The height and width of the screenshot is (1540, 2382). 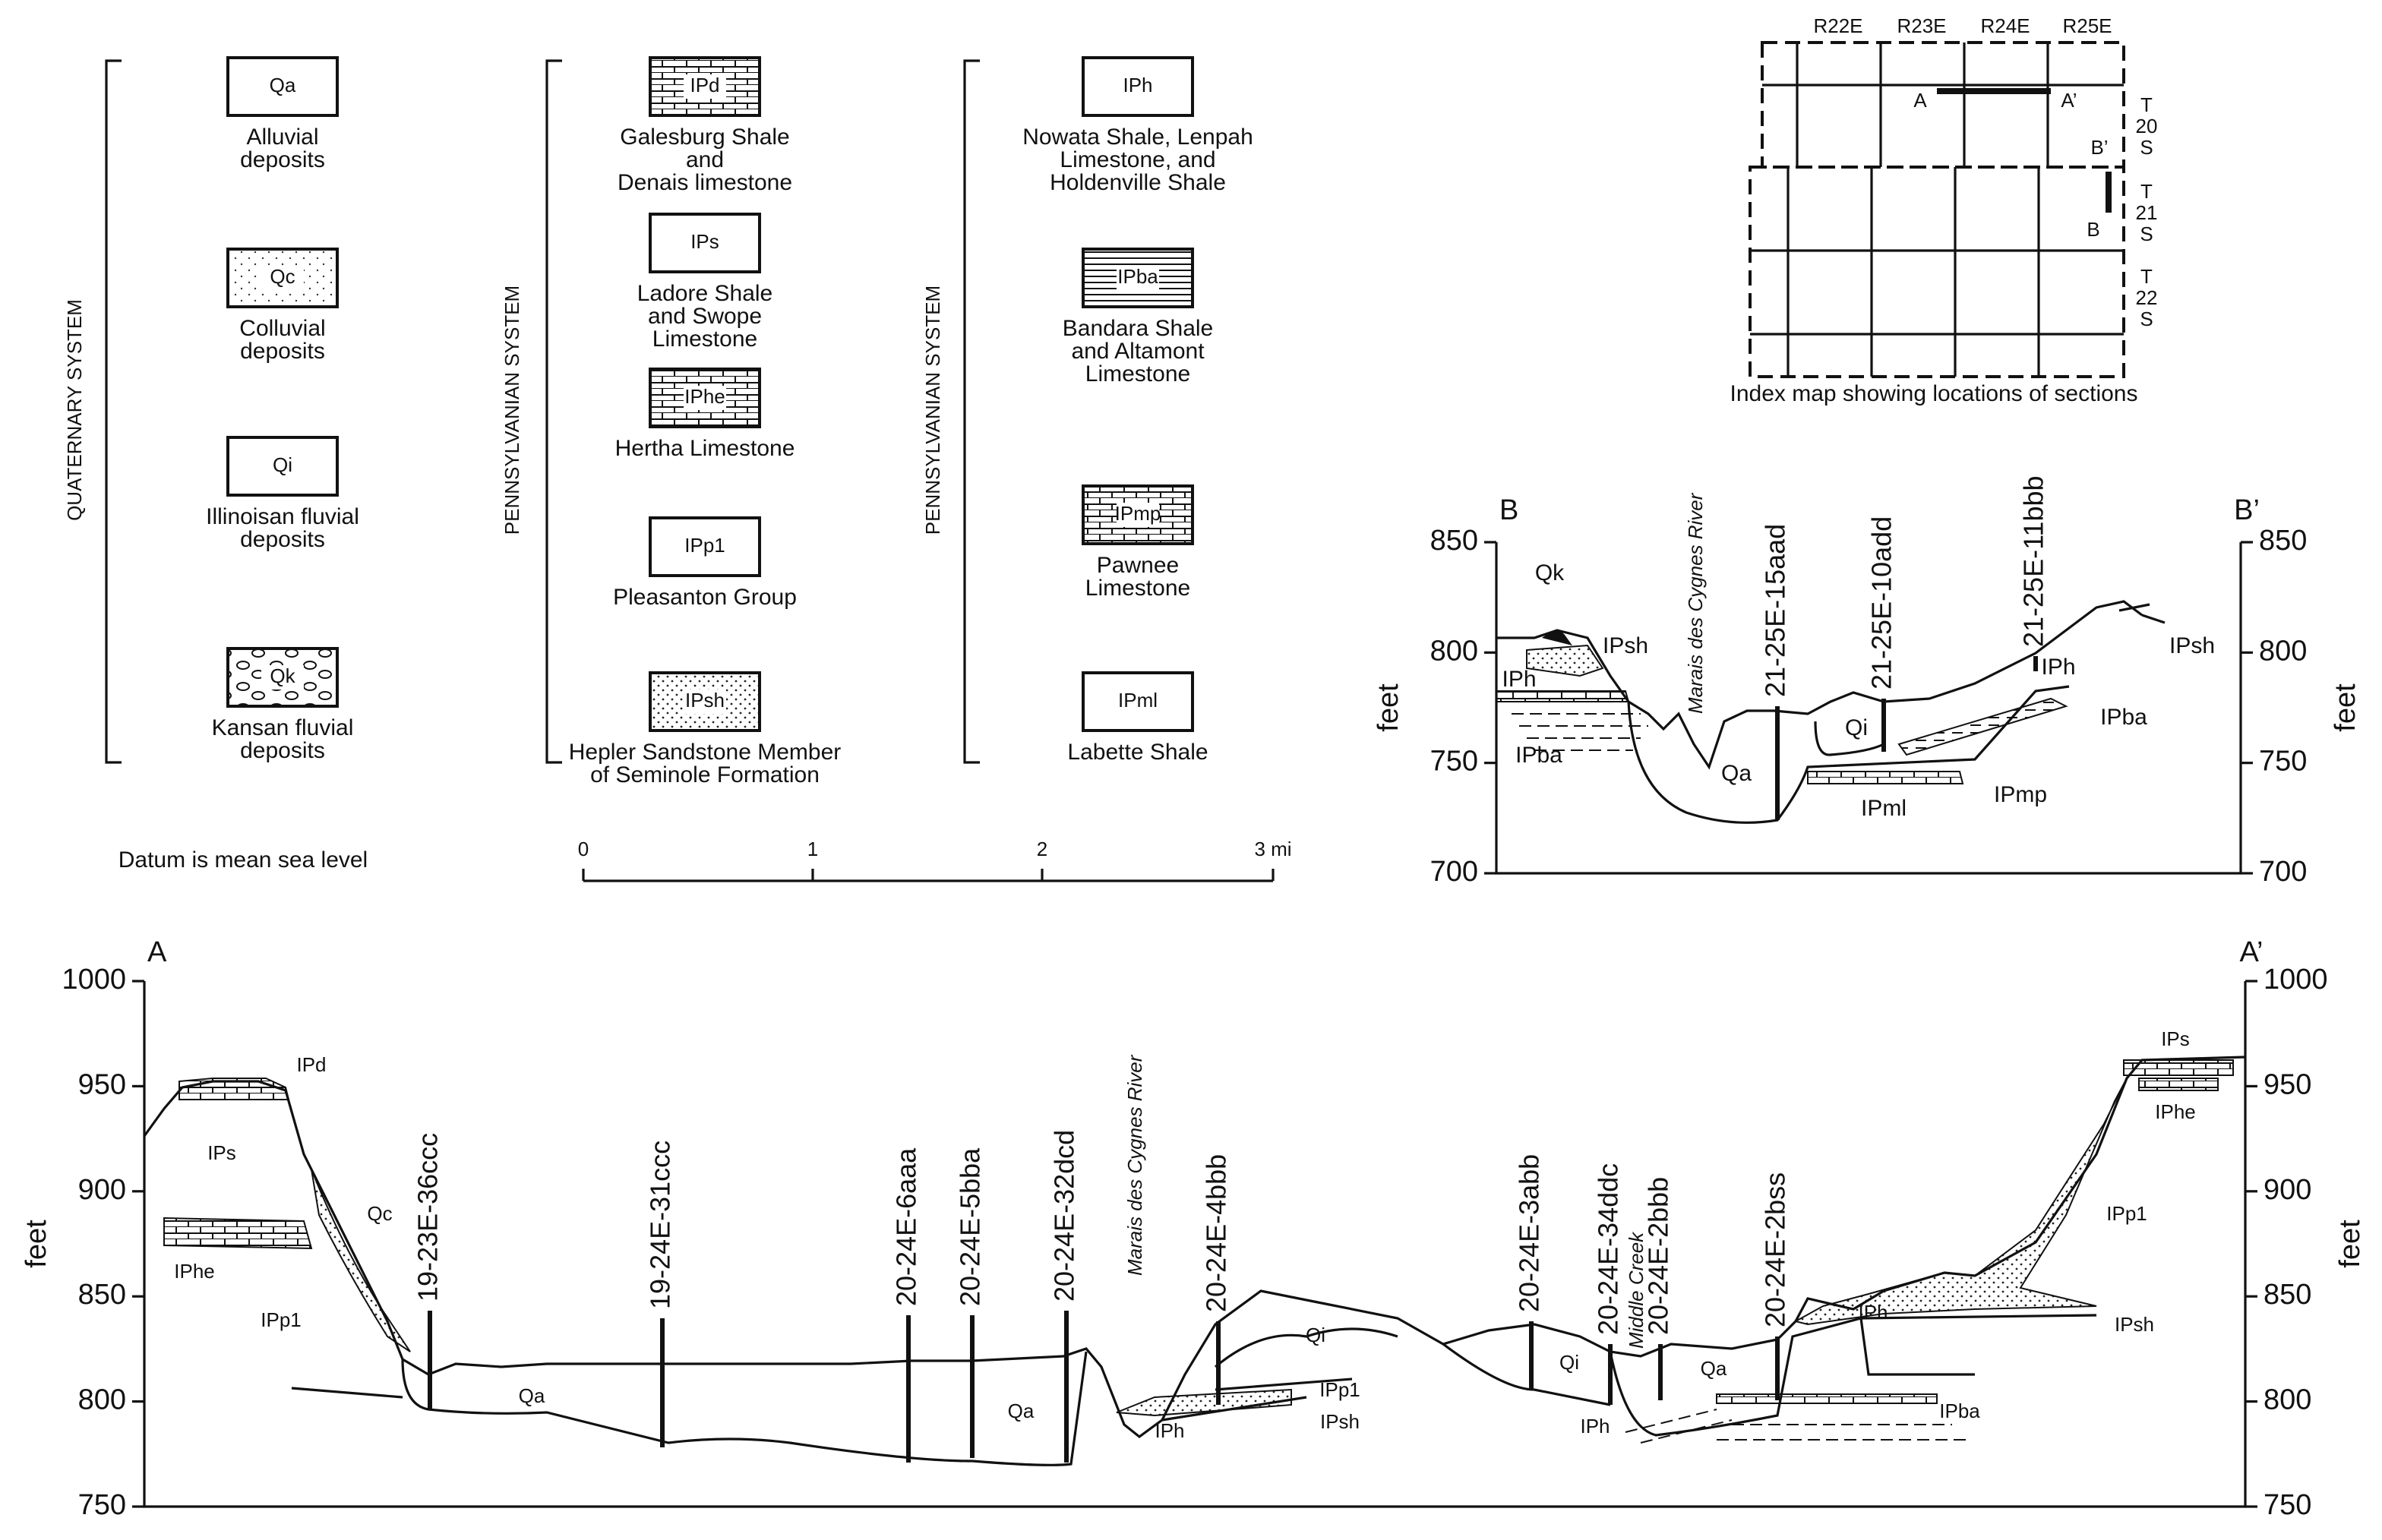 What do you see at coordinates (1139, 329) in the screenshot?
I see `unit-label: Bandara Shale` at bounding box center [1139, 329].